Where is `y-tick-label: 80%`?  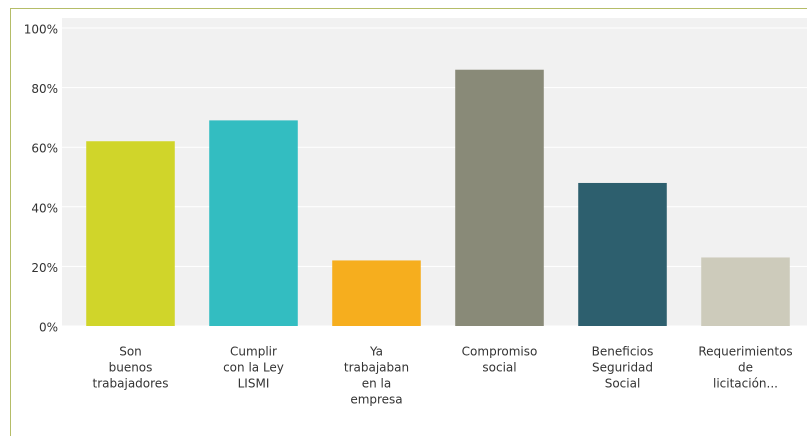 y-tick-label: 80% is located at coordinates (44, 89).